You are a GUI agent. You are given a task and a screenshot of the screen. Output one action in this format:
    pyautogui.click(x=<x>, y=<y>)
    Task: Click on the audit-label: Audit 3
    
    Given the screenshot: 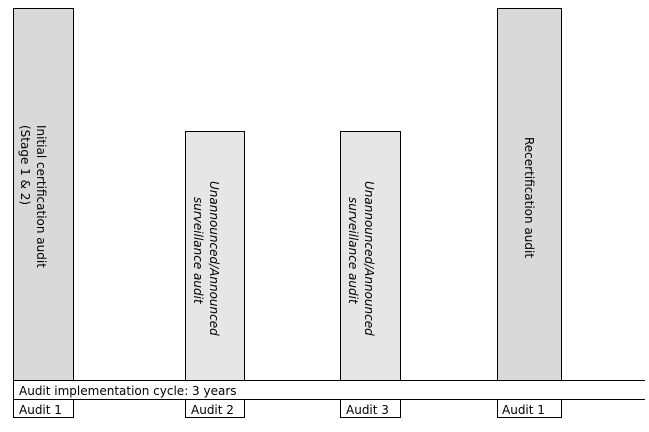 What is the action you would take?
    pyautogui.click(x=367, y=410)
    